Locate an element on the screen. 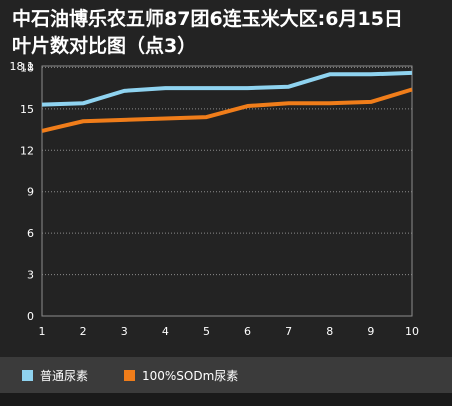 The height and width of the screenshot is (406, 452). x-tick-label: 2 is located at coordinates (83, 331).